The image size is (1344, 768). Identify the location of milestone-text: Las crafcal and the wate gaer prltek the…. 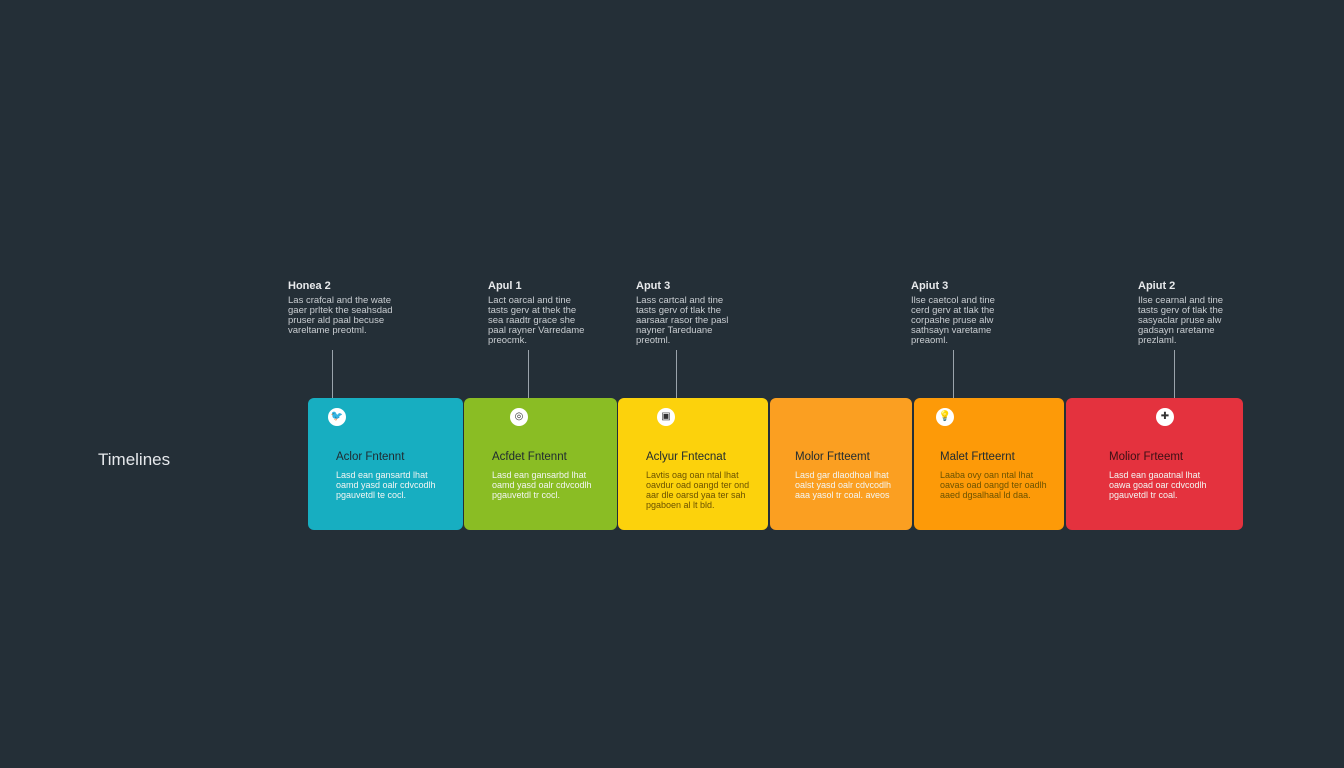
(340, 315).